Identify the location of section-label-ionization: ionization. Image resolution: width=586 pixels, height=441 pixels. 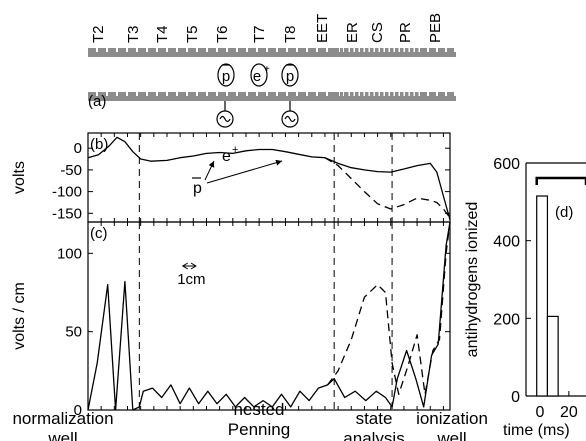
(452, 418).